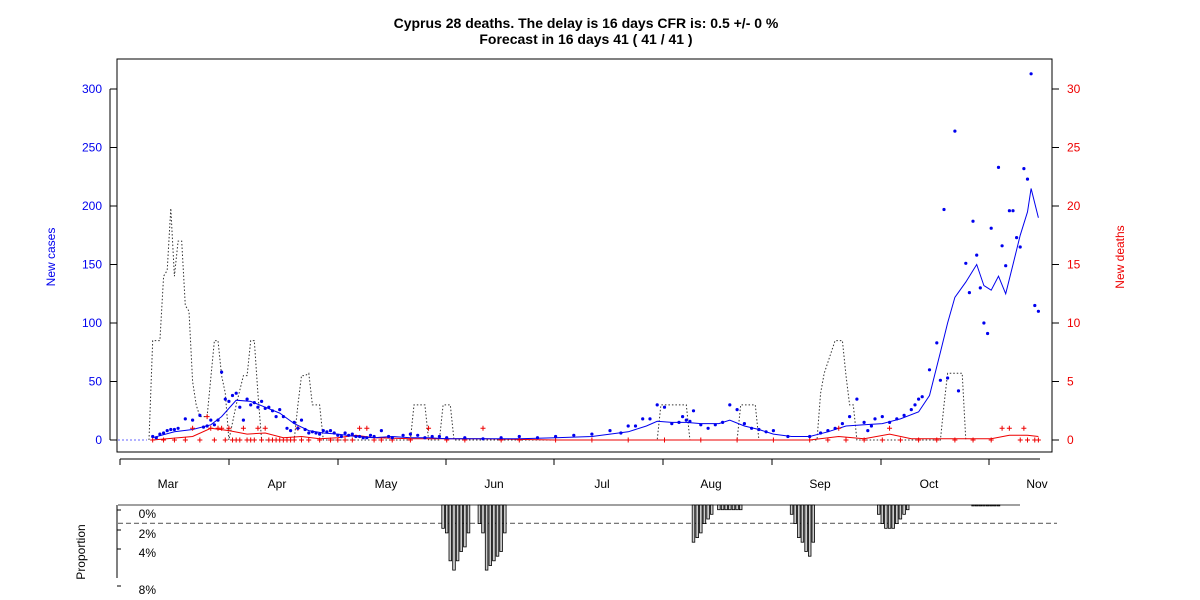 This screenshot has width=1200, height=600. What do you see at coordinates (92, 206) in the screenshot?
I see `left-tick-label: 200` at bounding box center [92, 206].